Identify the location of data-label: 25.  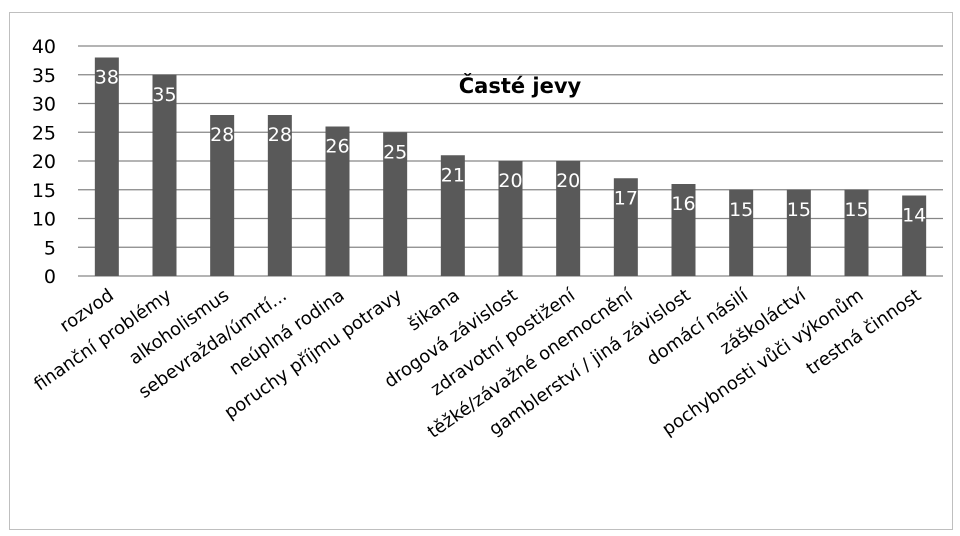
(395, 152).